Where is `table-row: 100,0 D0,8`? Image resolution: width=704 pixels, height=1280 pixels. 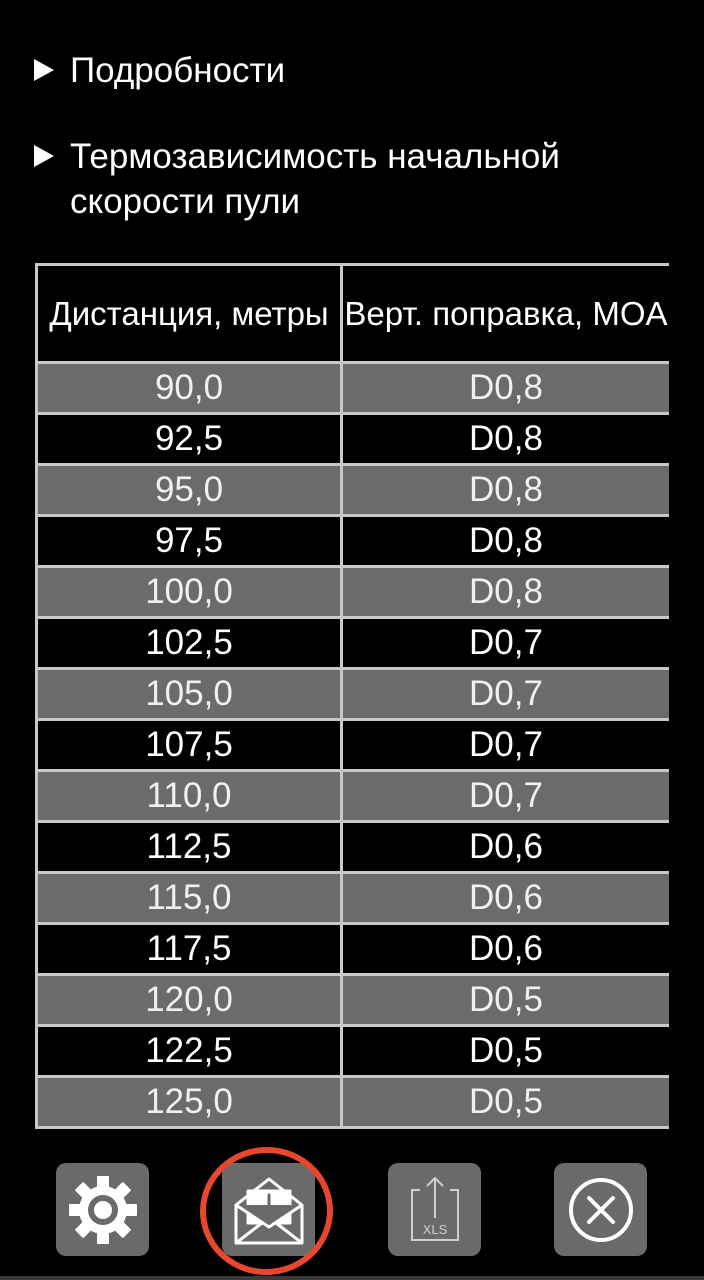 table-row: 100,0 D0,8 is located at coordinates (352, 592).